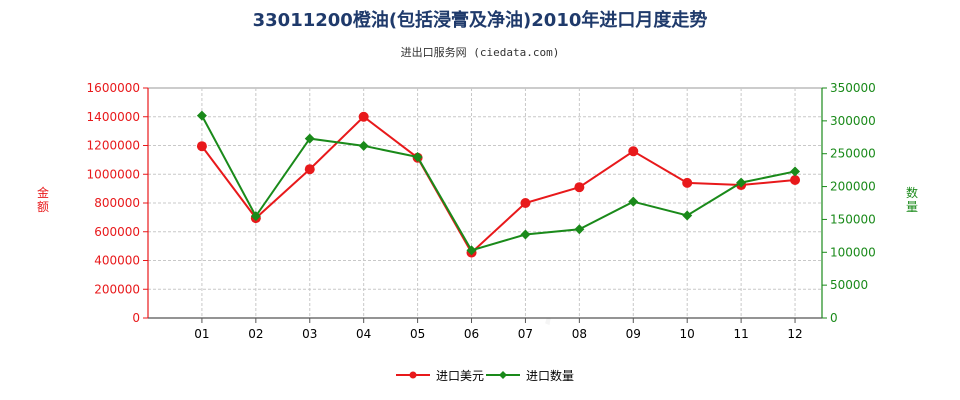  I want to click on y-tick-label-right: 50000, so click(849, 285).